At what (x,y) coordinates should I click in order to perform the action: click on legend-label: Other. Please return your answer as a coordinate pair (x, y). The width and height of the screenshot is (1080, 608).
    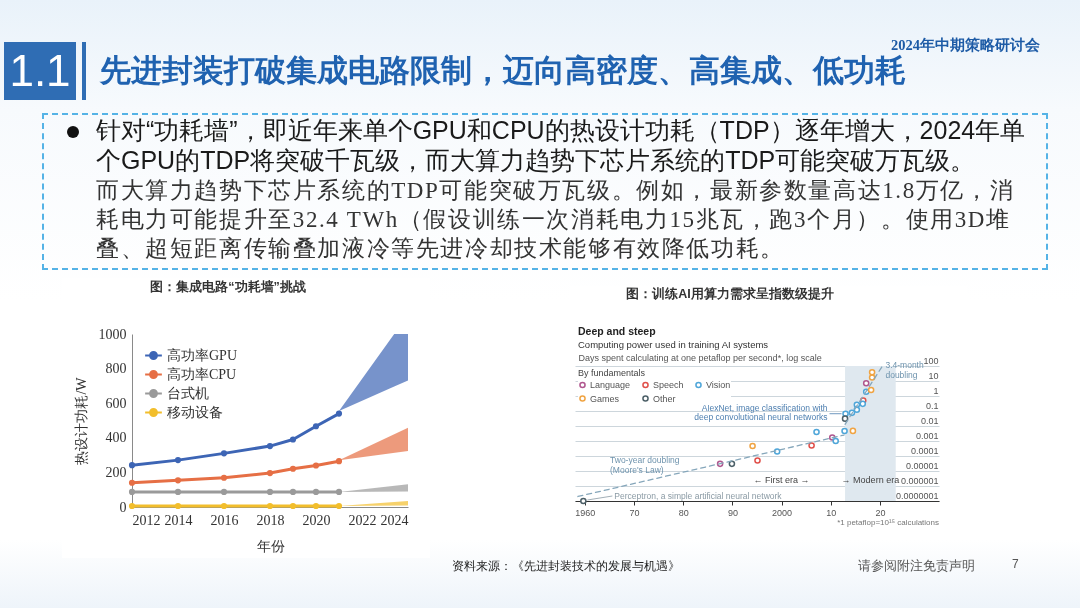
    Looking at the image, I should click on (664, 398).